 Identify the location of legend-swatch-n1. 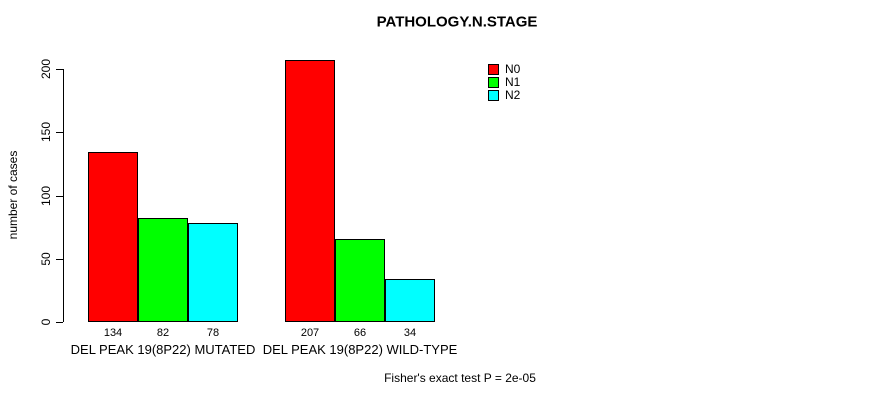
(493, 82).